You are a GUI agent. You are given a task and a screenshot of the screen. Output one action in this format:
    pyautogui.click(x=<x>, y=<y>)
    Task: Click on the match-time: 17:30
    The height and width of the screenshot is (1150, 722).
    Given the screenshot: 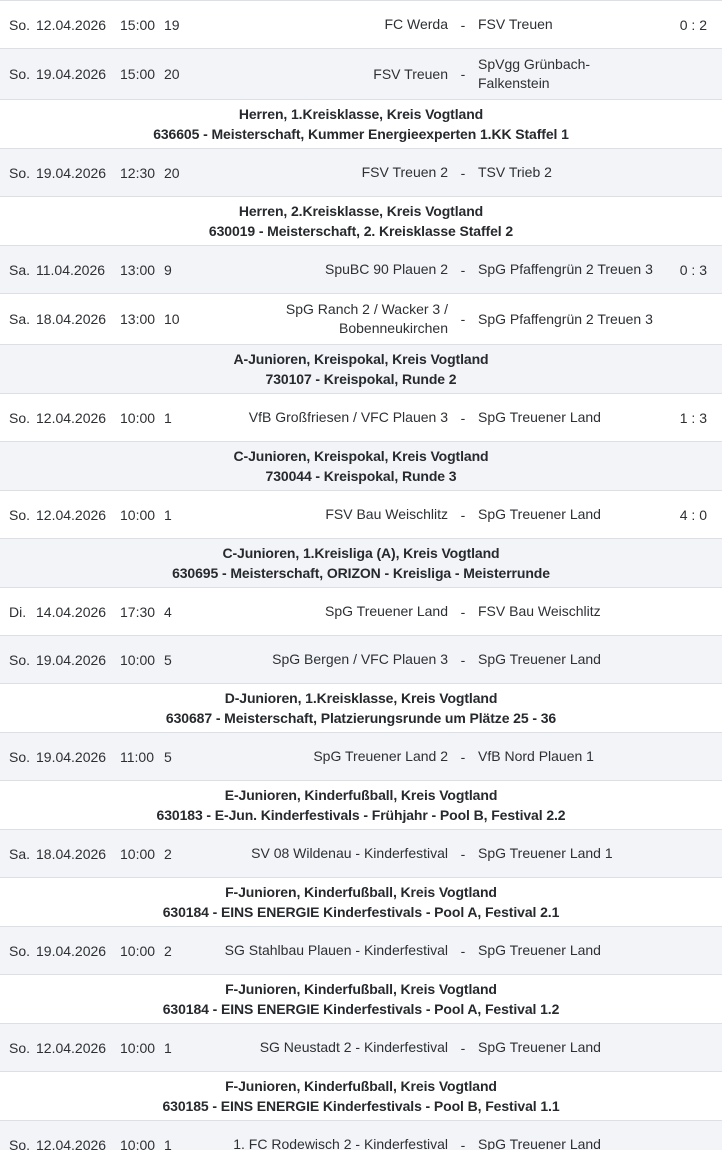 What is the action you would take?
    pyautogui.click(x=138, y=611)
    